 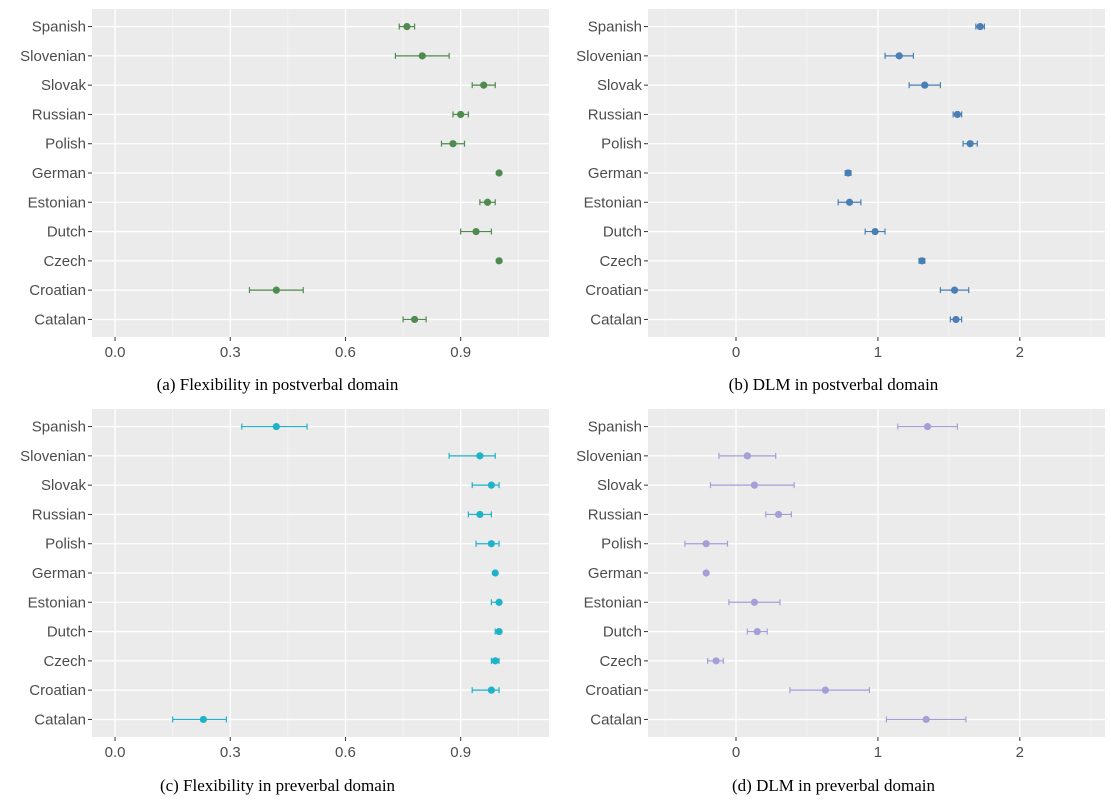 What do you see at coordinates (833, 384) in the screenshot?
I see `caption-b: (b) DLM in postverbal domain` at bounding box center [833, 384].